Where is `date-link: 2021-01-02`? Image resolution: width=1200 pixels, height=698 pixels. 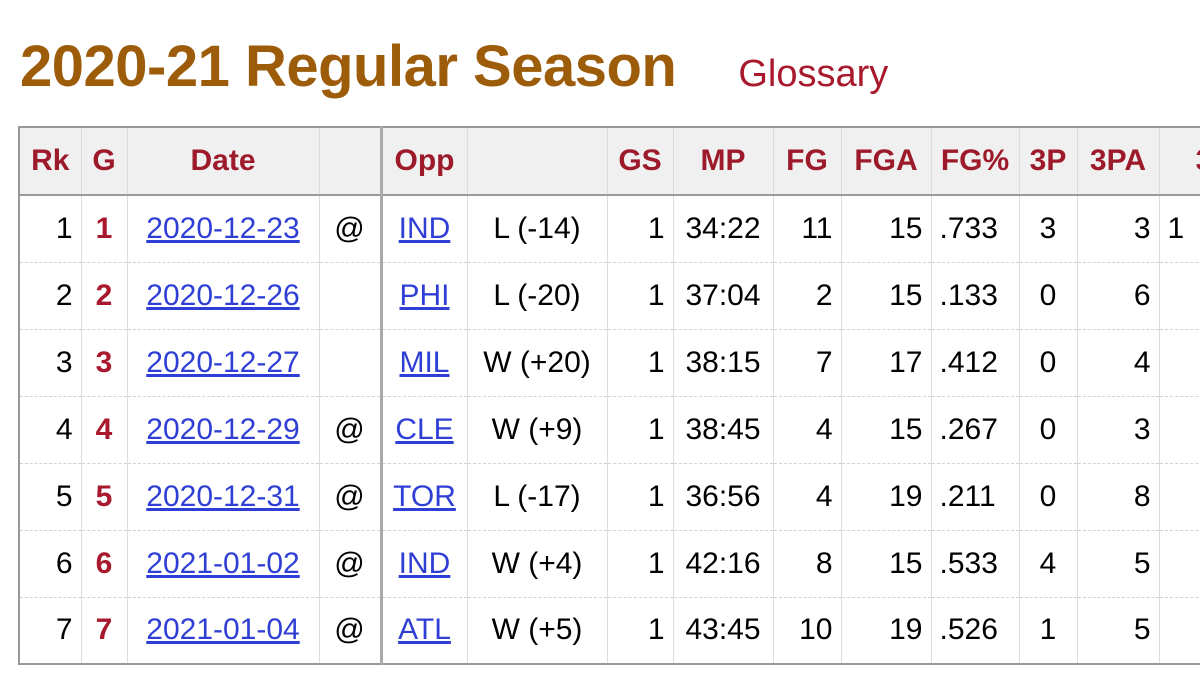 date-link: 2021-01-02 is located at coordinates (223, 563).